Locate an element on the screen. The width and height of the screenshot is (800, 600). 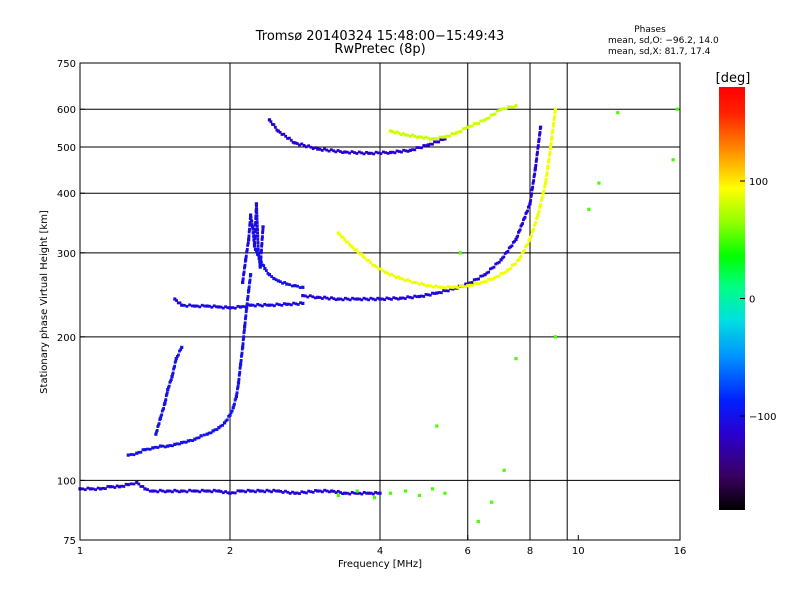
x-tick-label: 4 is located at coordinates (380, 551).